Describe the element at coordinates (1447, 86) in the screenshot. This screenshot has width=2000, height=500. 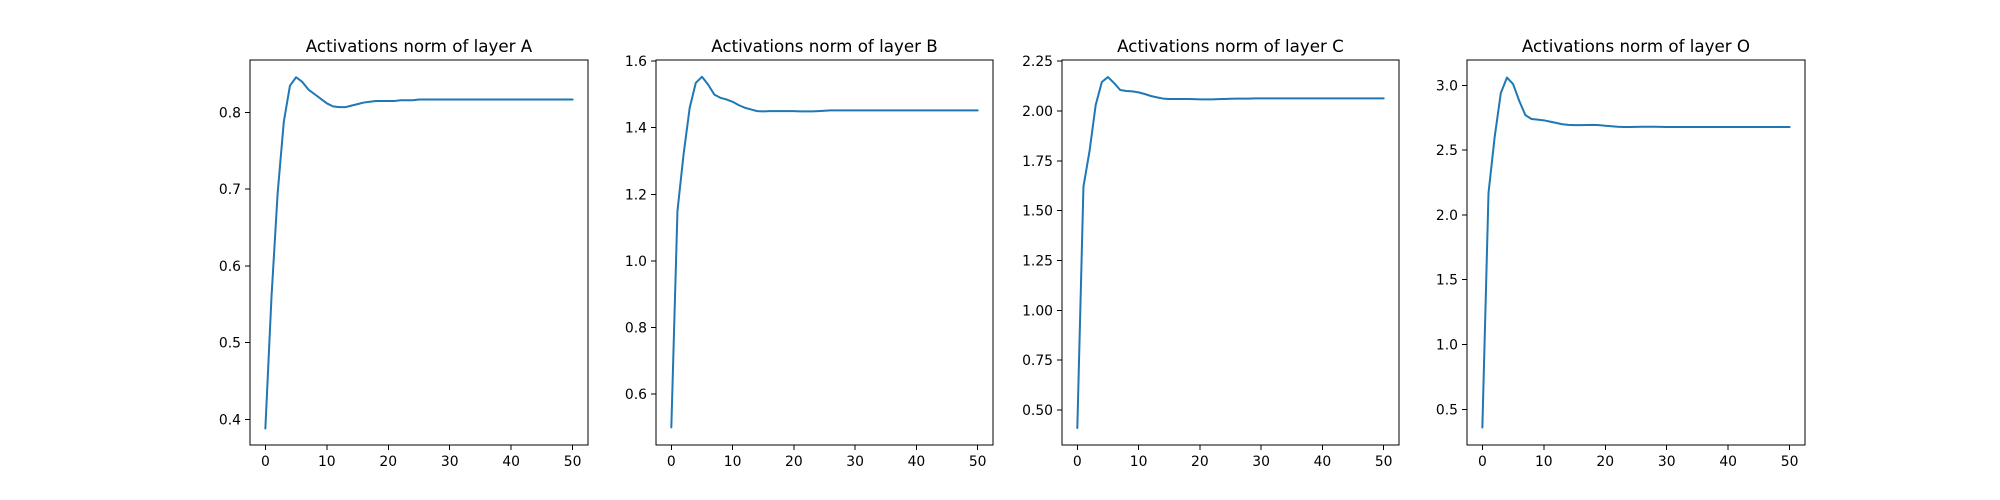
I see `y-tick-label: 3.0` at that location.